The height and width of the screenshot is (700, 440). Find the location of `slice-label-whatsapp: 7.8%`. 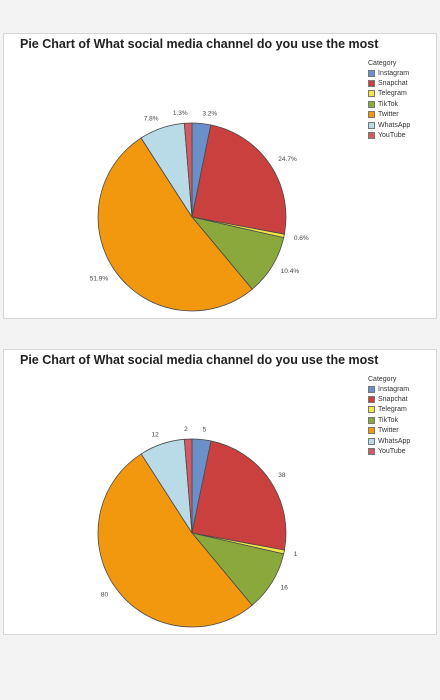

slice-label-whatsapp: 7.8% is located at coordinates (151, 119).